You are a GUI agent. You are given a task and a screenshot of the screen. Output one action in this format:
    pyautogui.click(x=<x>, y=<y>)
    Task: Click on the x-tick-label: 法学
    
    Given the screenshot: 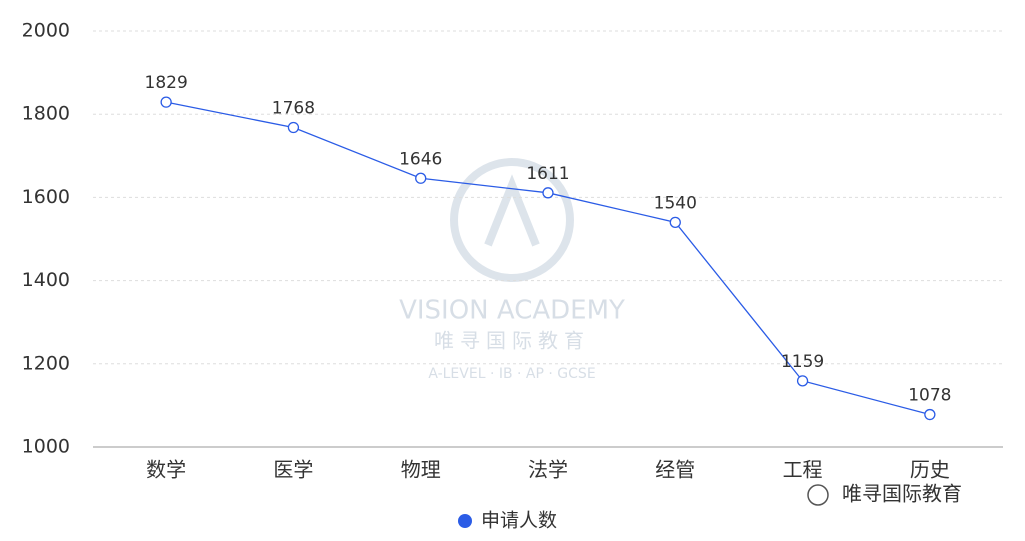 What is the action you would take?
    pyautogui.click(x=548, y=470)
    